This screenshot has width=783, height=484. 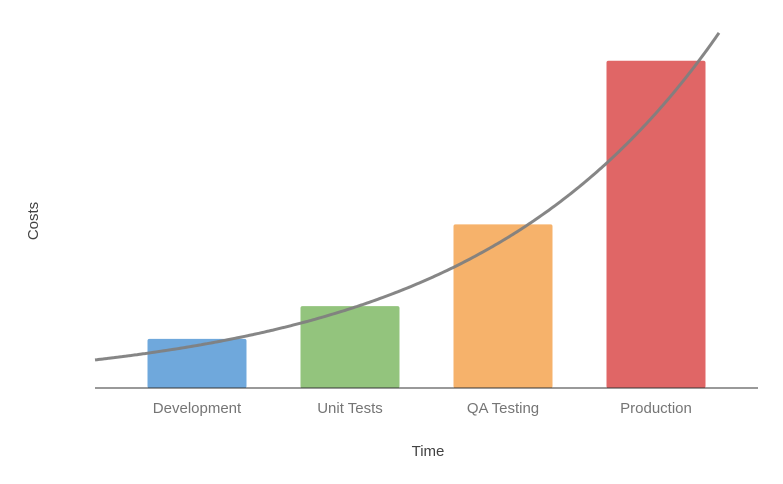 I want to click on x-tick-label: Unit Tests, so click(x=350, y=408).